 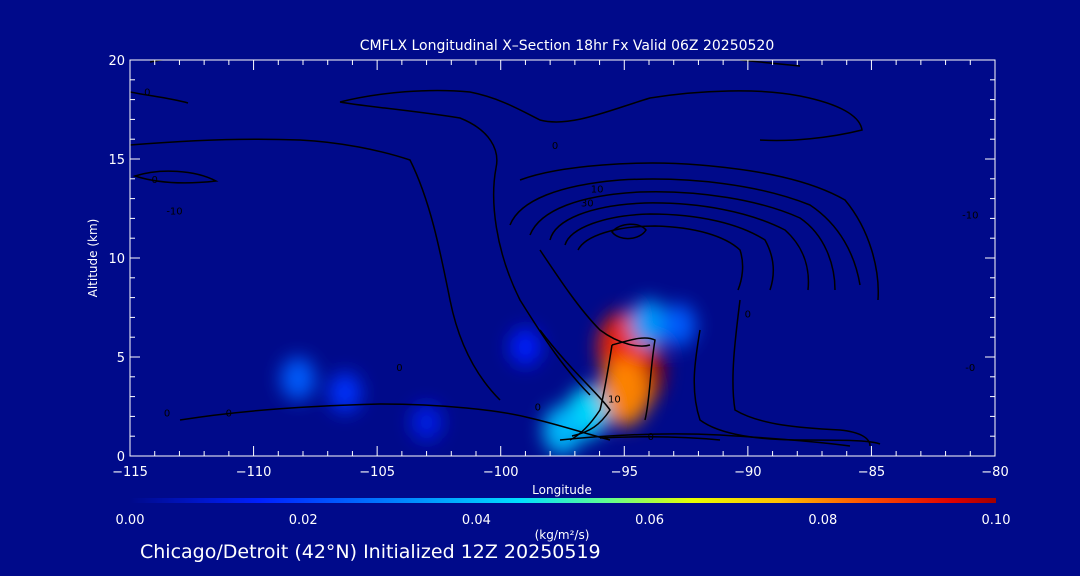 I want to click on x-tick-label: −100, so click(x=501, y=472).